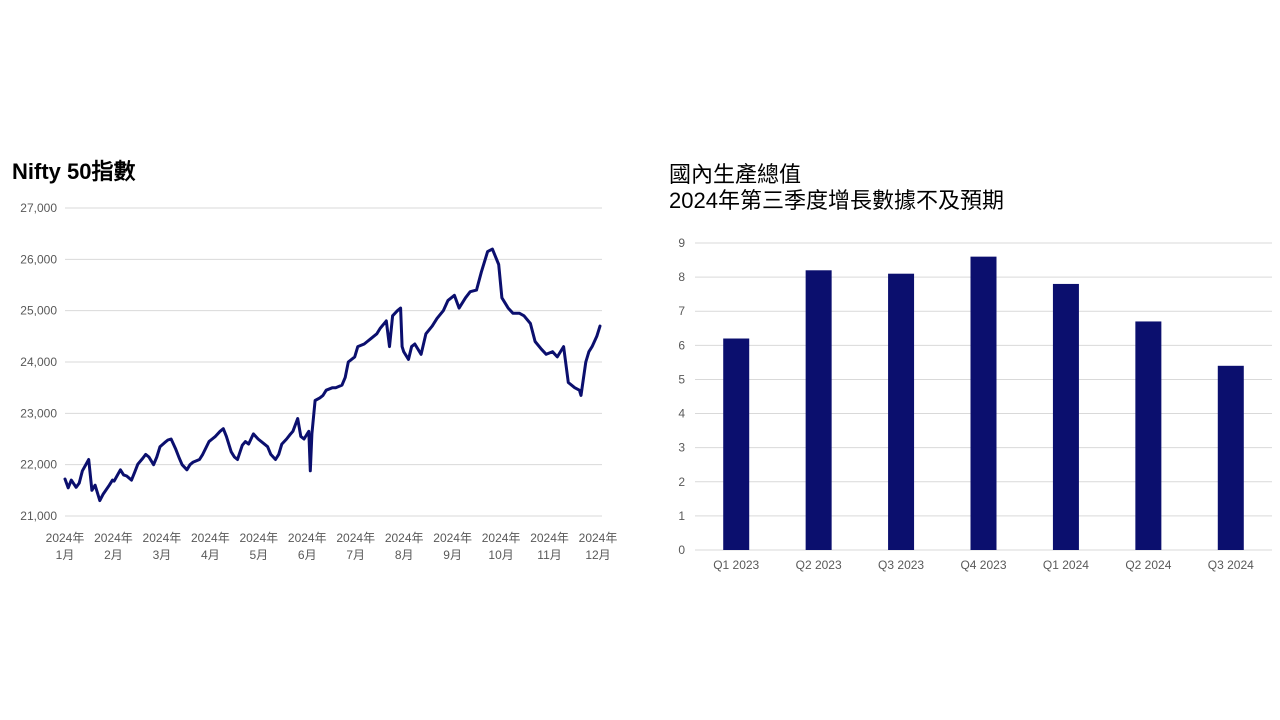 The height and width of the screenshot is (720, 1280). I want to click on x-tick-month: 3月, so click(162, 555).